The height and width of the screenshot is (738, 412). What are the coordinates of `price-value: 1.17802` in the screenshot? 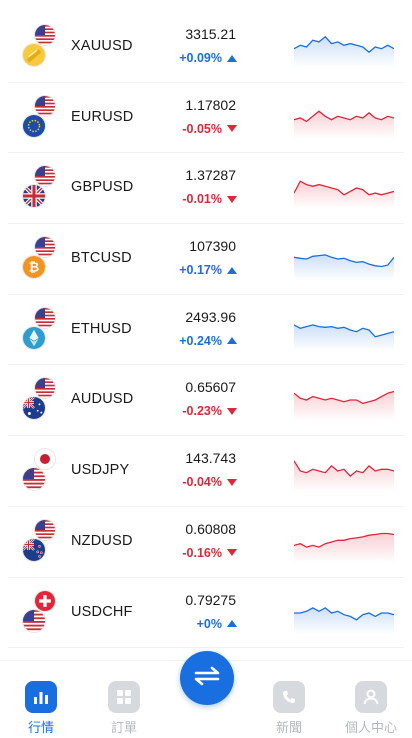 It's located at (210, 104).